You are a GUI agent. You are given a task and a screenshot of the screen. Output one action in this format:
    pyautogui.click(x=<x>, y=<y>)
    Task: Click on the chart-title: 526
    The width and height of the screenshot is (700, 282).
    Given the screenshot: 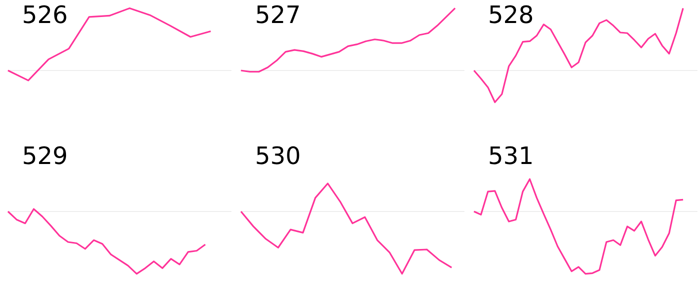 What is the action you would take?
    pyautogui.click(x=45, y=15)
    